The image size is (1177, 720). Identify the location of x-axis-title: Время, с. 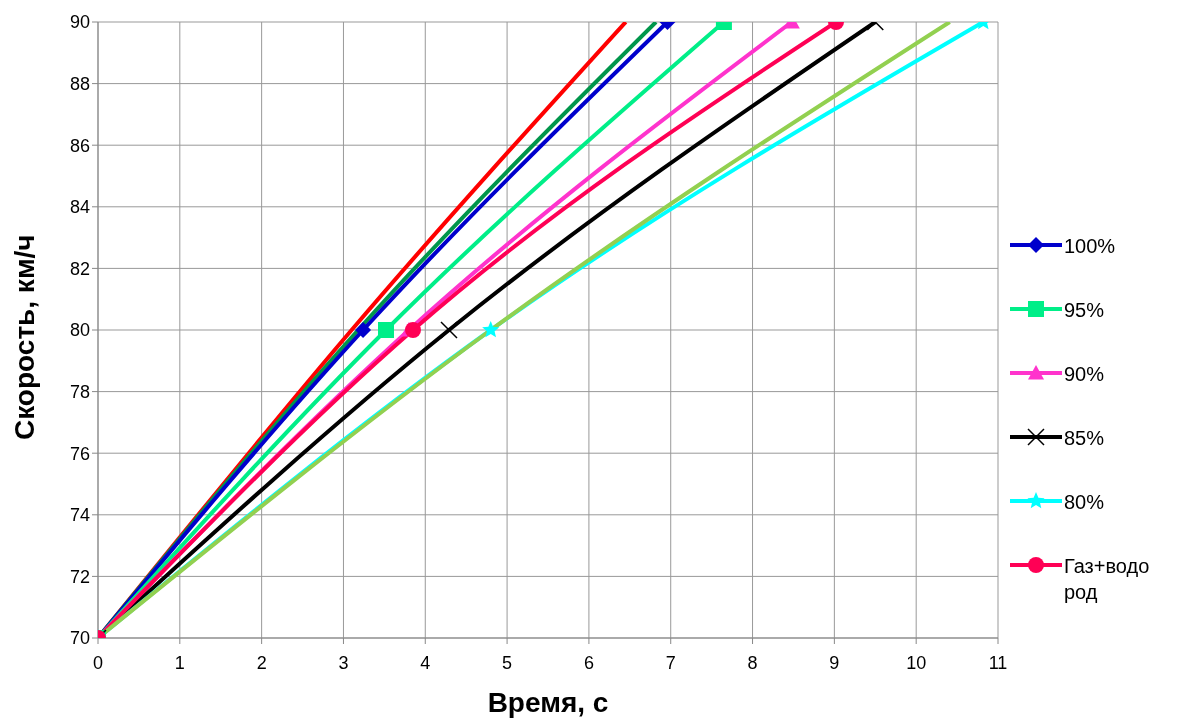
(548, 702).